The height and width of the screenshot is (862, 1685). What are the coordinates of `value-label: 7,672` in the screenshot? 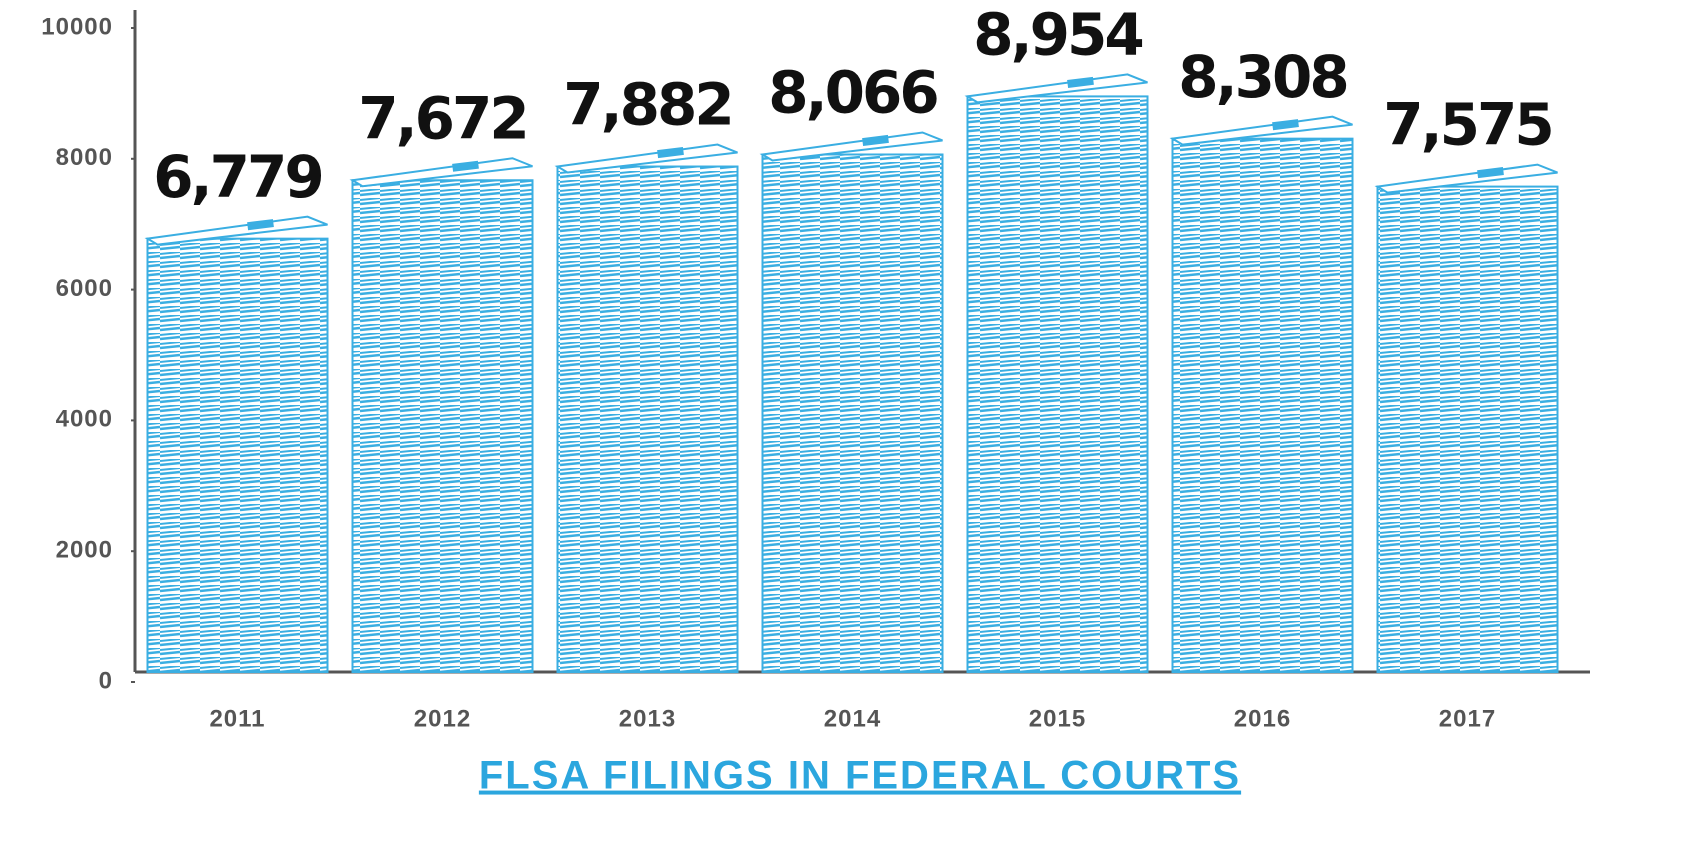 It's located at (442, 118).